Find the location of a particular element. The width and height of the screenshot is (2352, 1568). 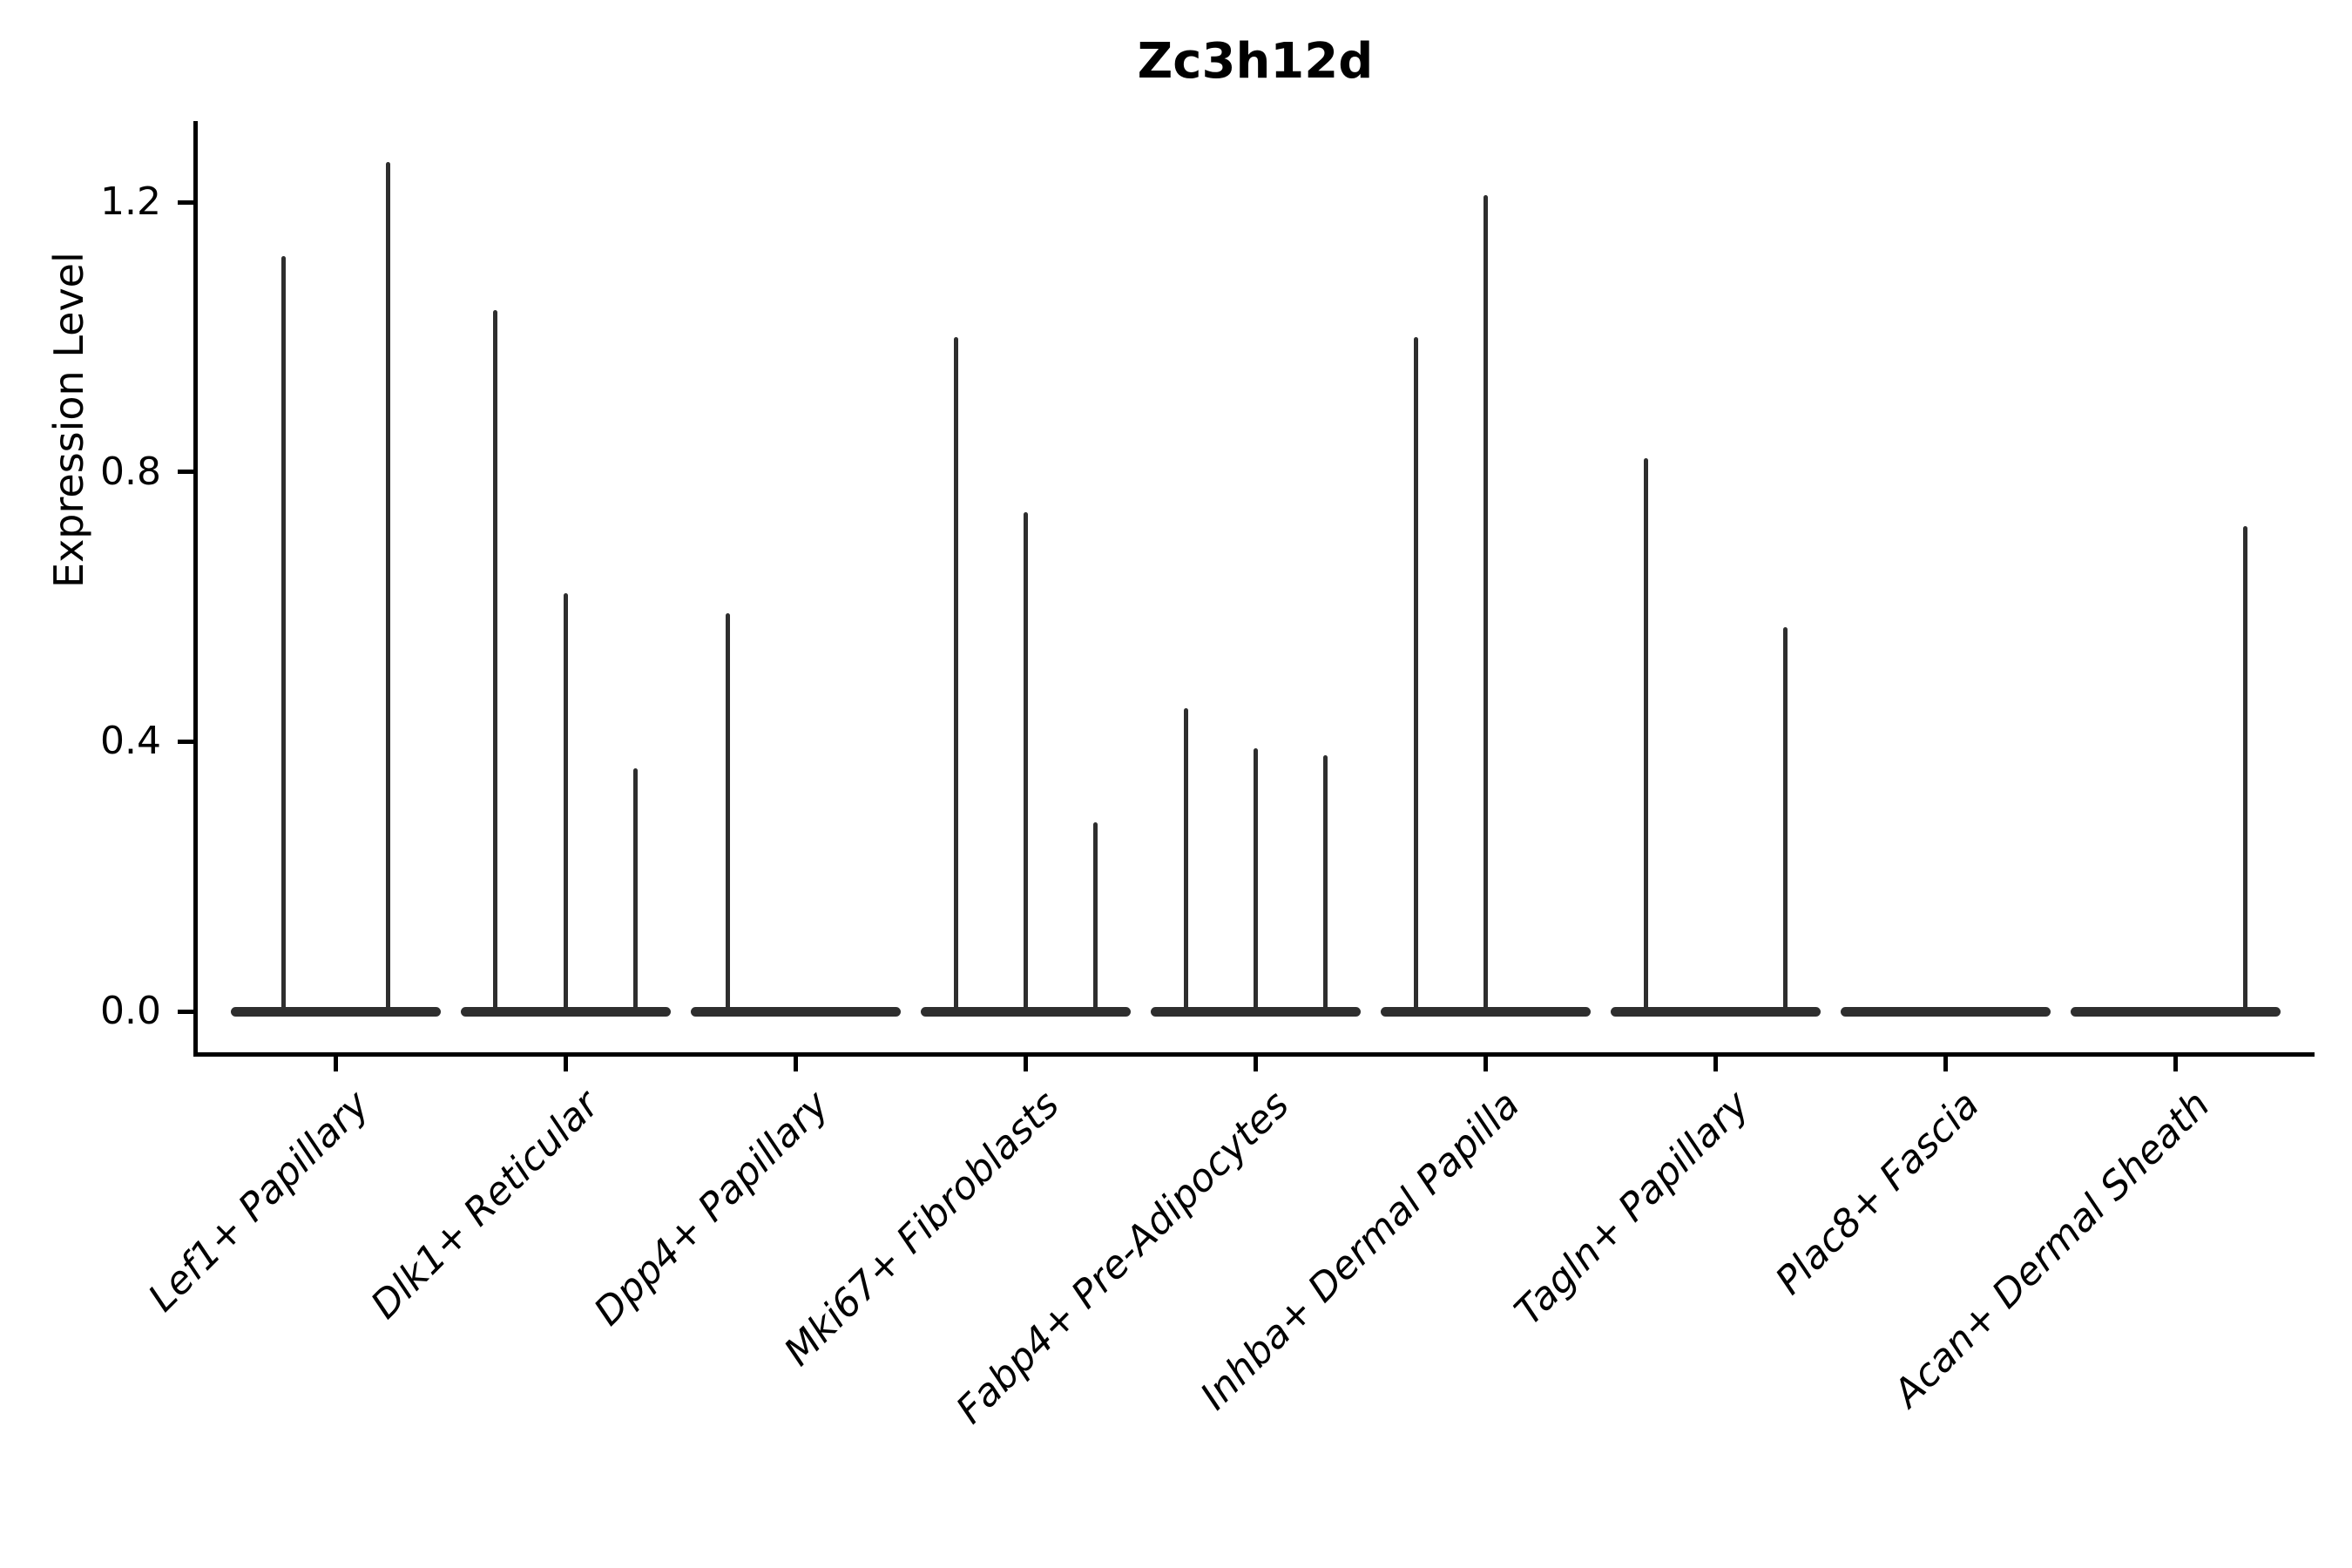

x-axis-label: Dpp4+ Papillary is located at coordinates (711, 1208).